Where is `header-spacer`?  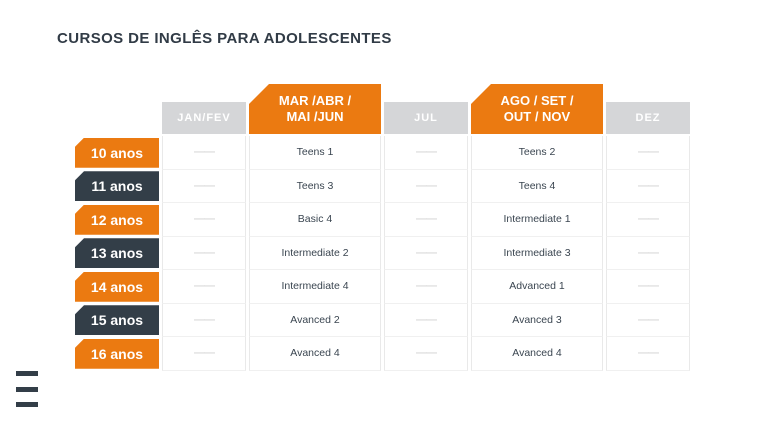
header-spacer is located at coordinates (117, 110).